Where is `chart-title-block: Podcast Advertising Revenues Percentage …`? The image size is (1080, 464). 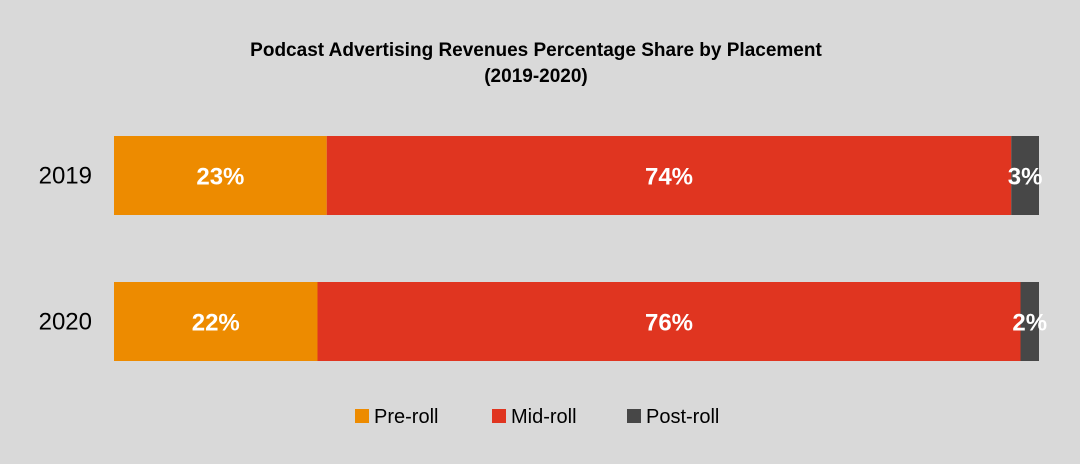 chart-title-block: Podcast Advertising Revenues Percentage … is located at coordinates (536, 64).